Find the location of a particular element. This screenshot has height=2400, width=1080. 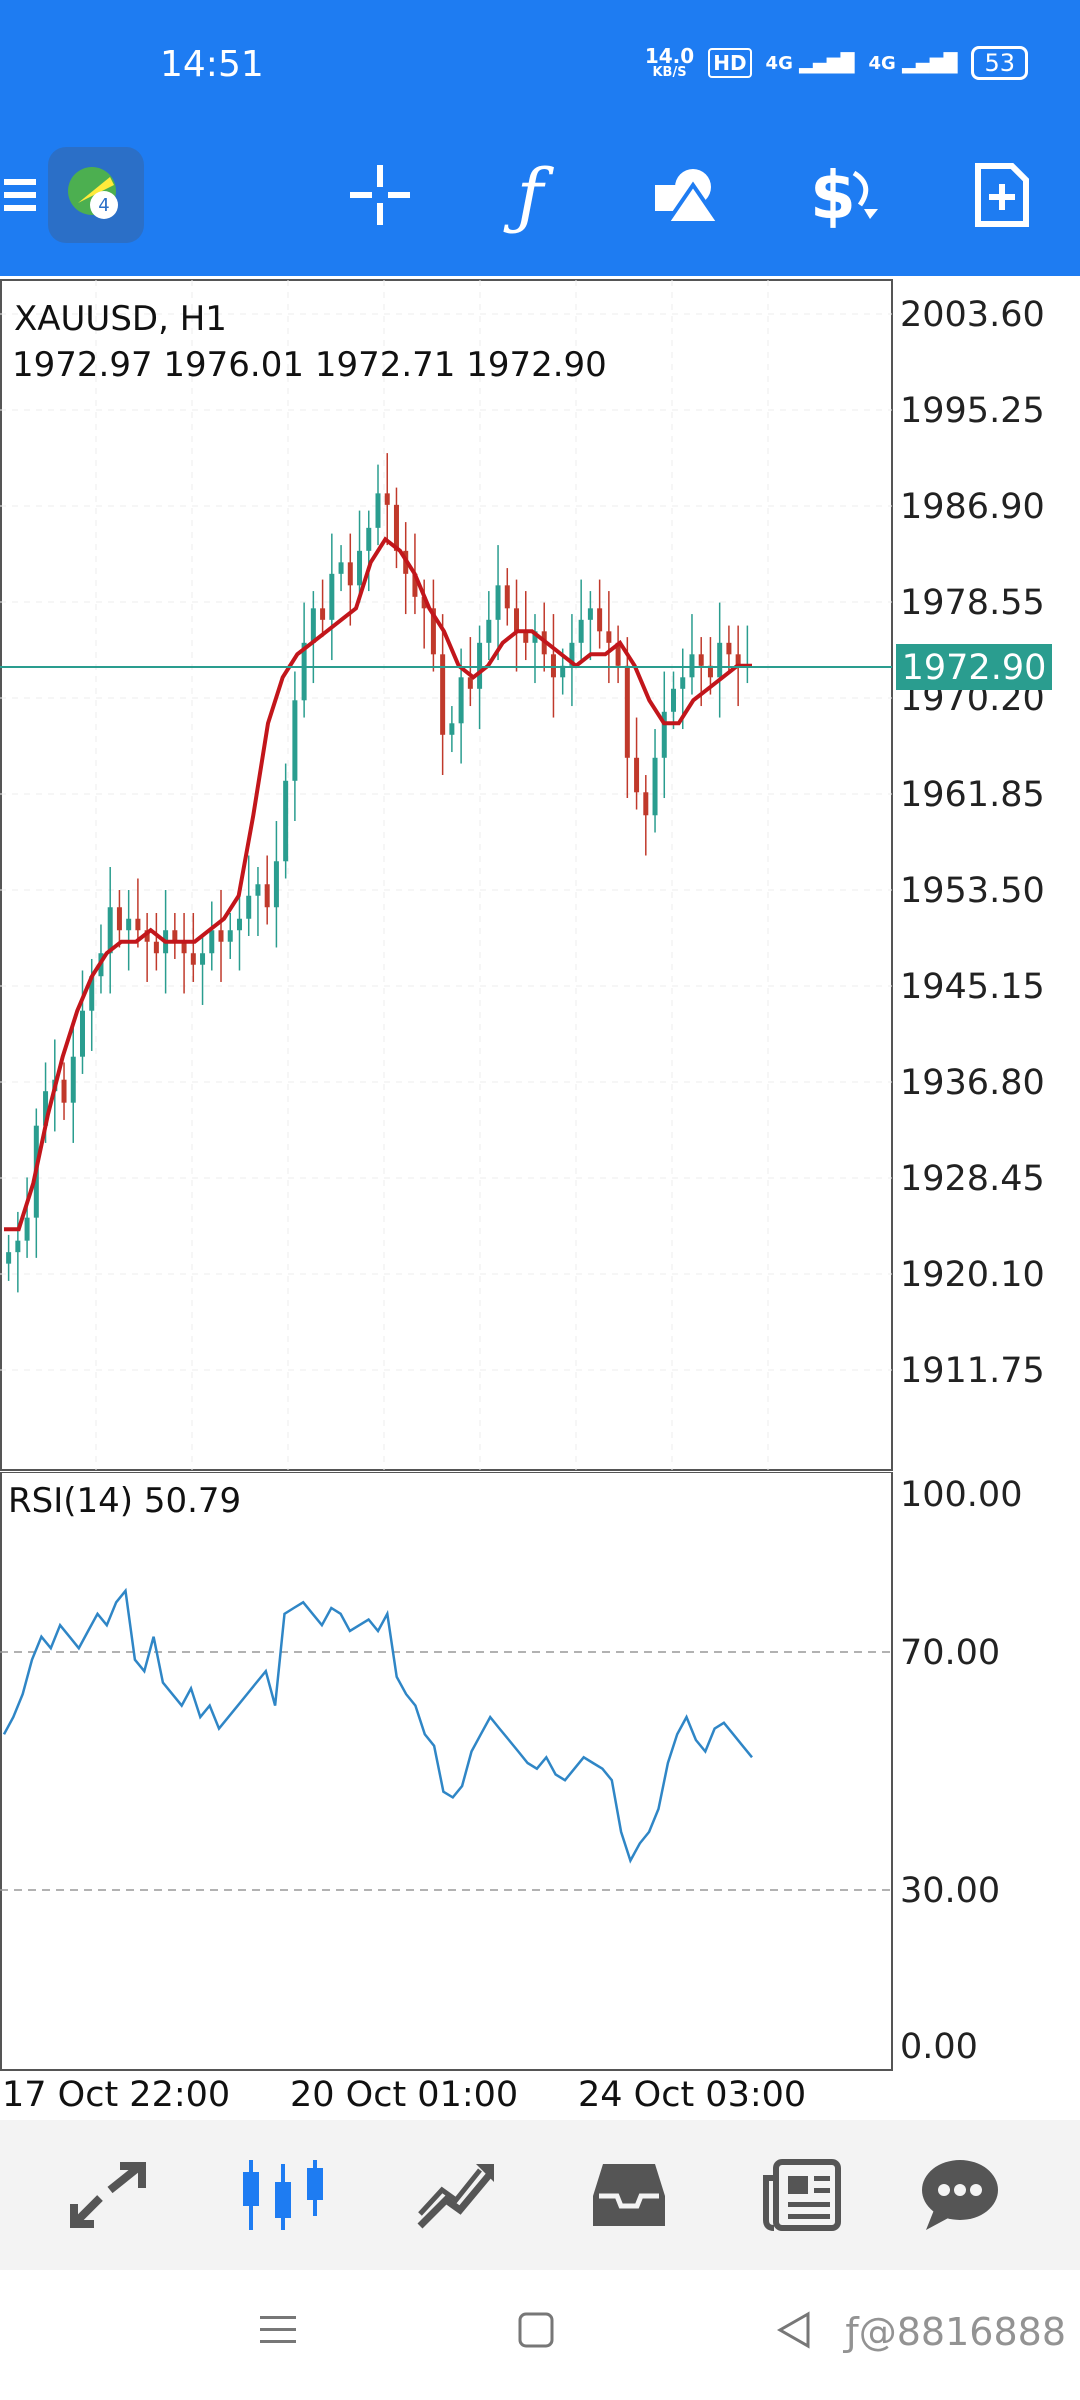

status-icons: 14.0 KB/S HD 4G ▂▄▆█ 4G ▂▄▆█ 53 is located at coordinates (836, 63).